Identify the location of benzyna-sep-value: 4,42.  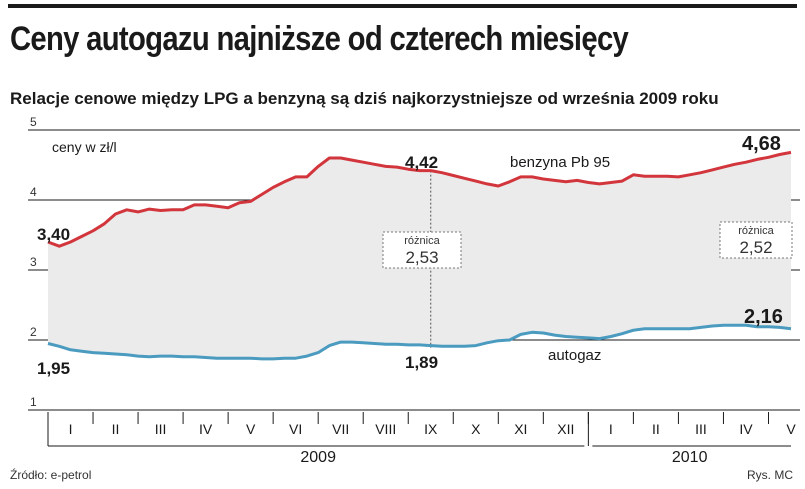
(421, 162).